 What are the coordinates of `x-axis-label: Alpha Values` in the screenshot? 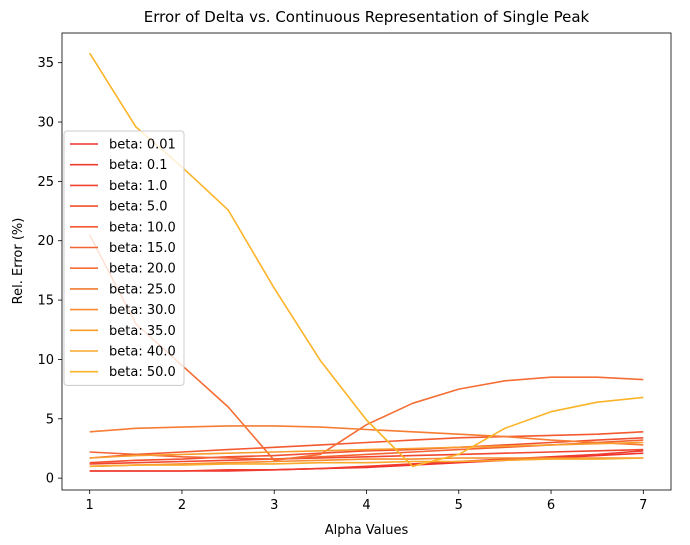 It's located at (367, 530).